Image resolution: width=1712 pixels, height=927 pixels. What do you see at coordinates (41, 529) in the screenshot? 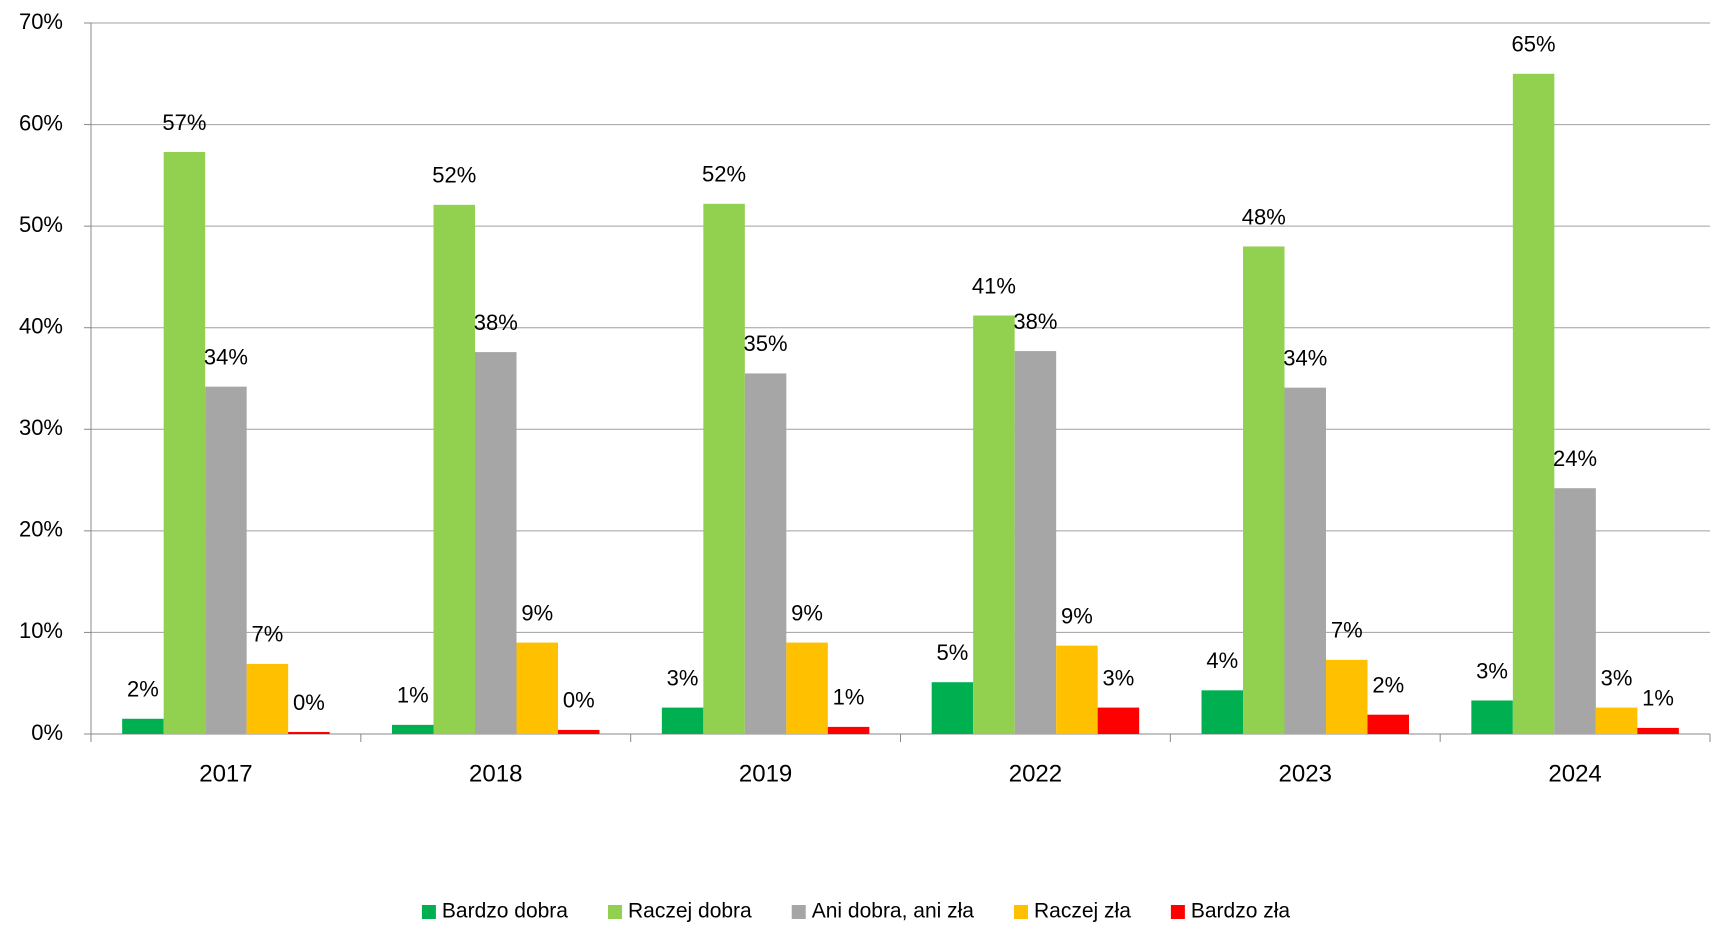
I see `y-tick-label: 20%` at bounding box center [41, 529].